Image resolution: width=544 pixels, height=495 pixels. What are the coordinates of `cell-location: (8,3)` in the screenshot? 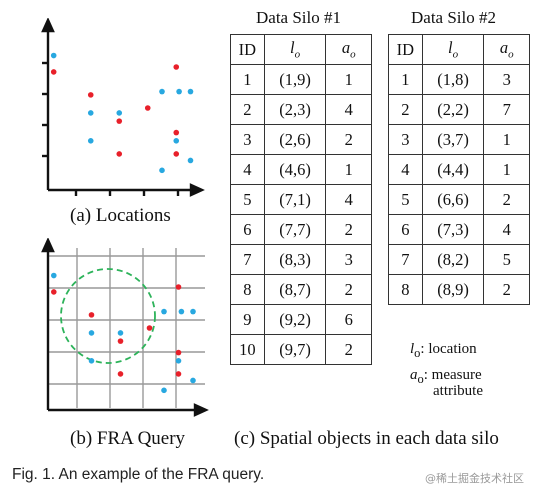 It's located at (295, 259).